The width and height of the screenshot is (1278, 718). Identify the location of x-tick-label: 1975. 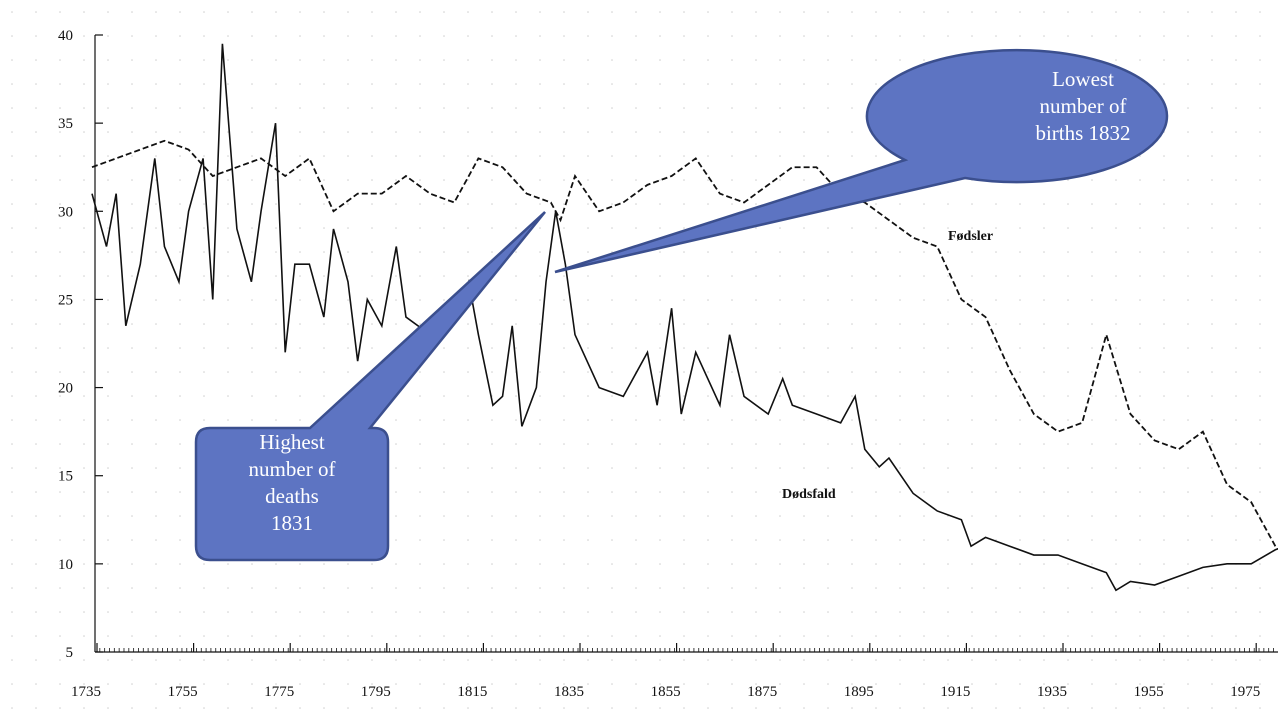
(1245, 692).